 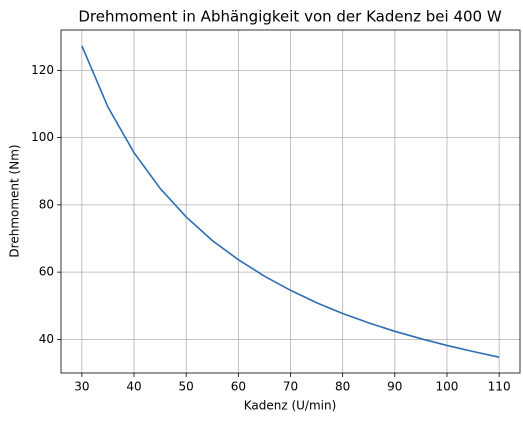 I want to click on y-tick-label: 120, so click(x=42, y=70).